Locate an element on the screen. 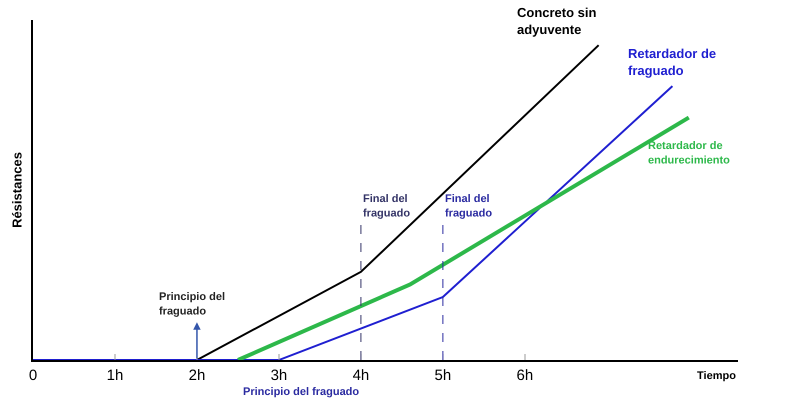  x-tick-label: 6h is located at coordinates (525, 375).